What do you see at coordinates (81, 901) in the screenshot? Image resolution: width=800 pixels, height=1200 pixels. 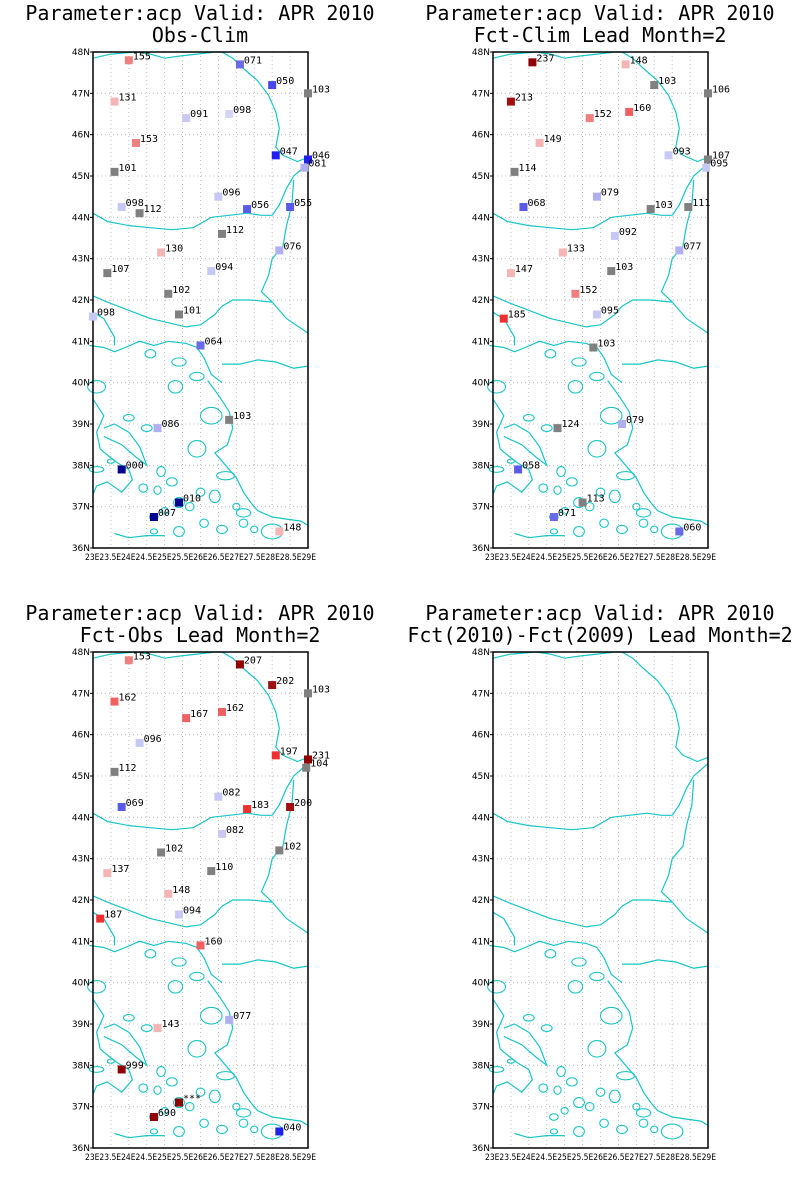 I see `lat-label: 42N` at bounding box center [81, 901].